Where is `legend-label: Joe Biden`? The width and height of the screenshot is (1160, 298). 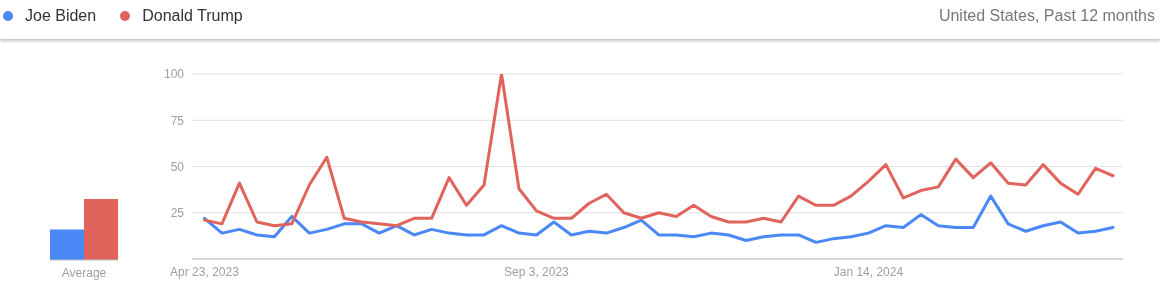
legend-label: Joe Biden is located at coordinates (61, 16).